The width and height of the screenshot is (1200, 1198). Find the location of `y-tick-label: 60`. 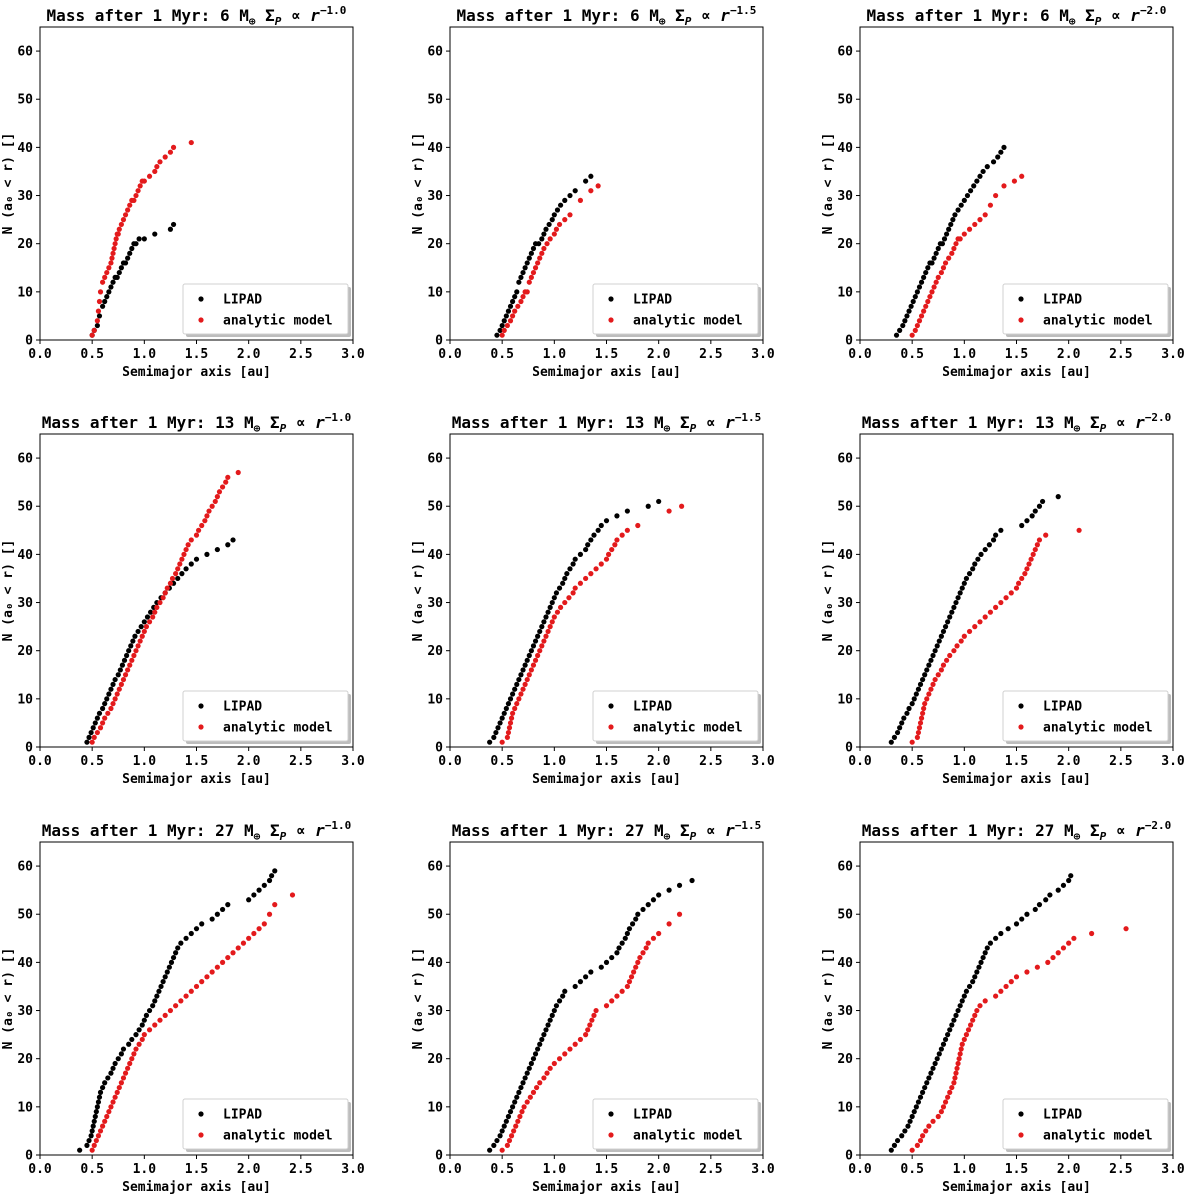

y-tick-label: 60 is located at coordinates (845, 867).